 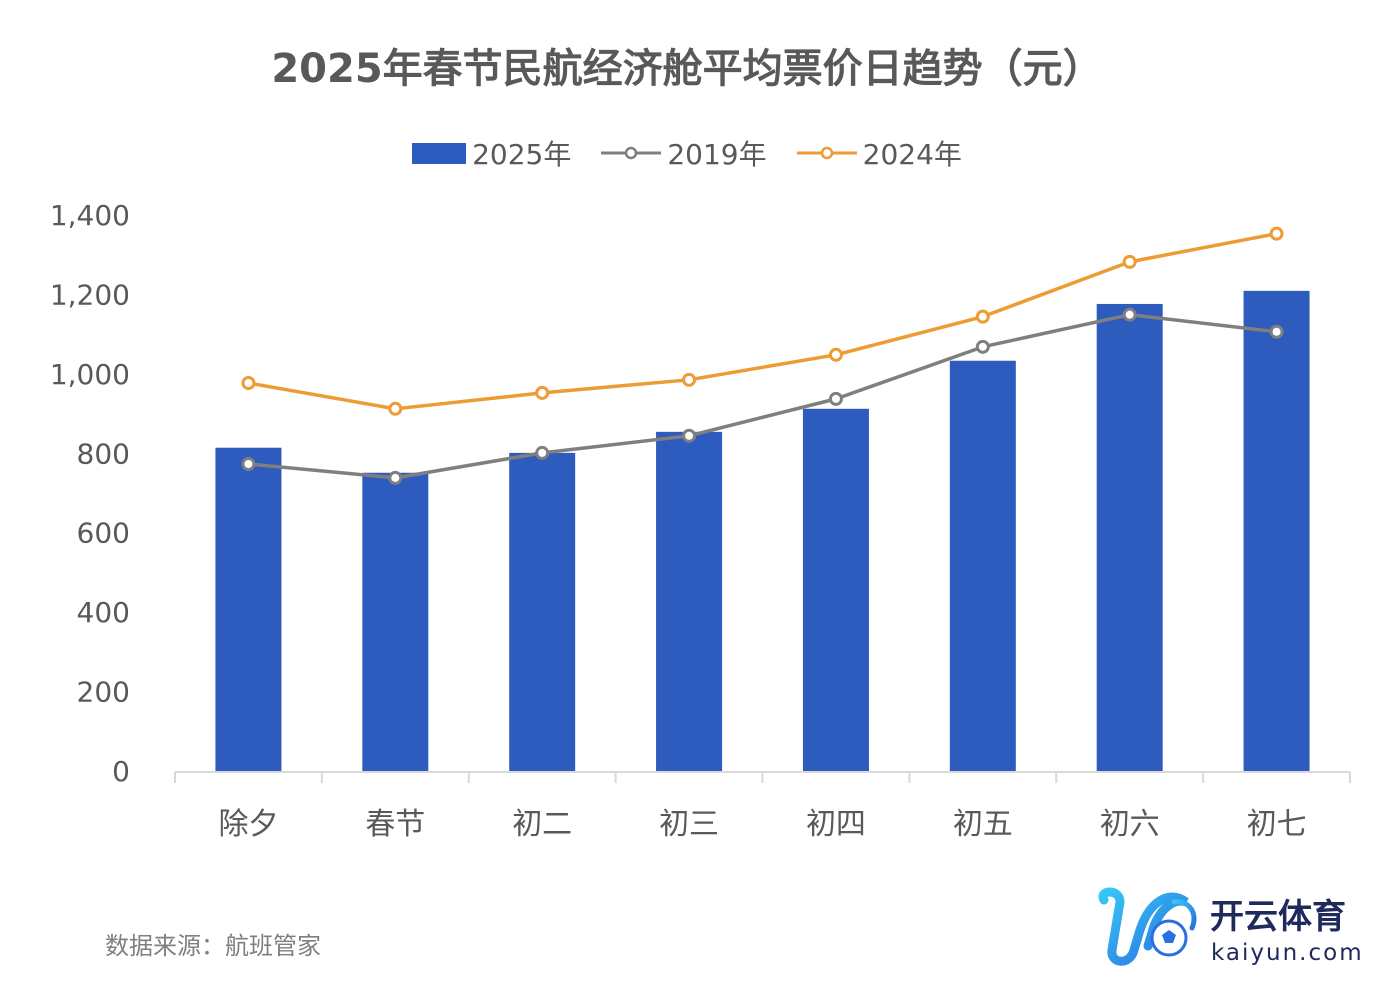 I want to click on legend-item-2025: 2025年, so click(x=491, y=153).